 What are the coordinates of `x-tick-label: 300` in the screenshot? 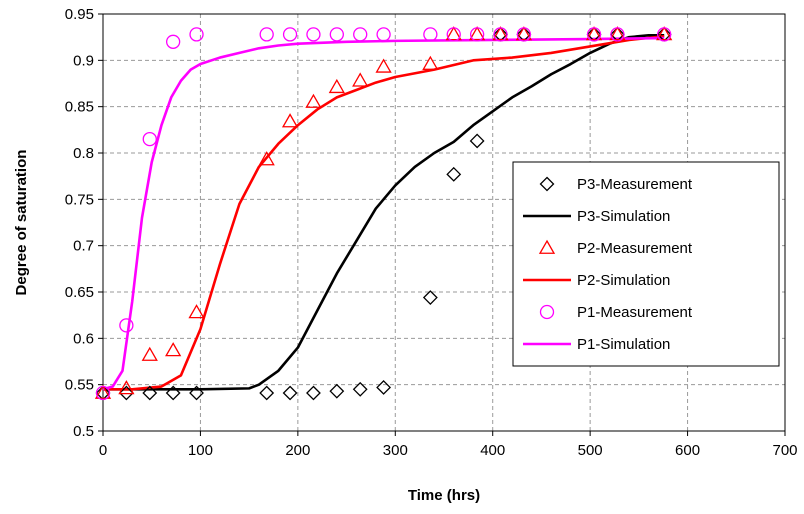 It's located at (395, 450).